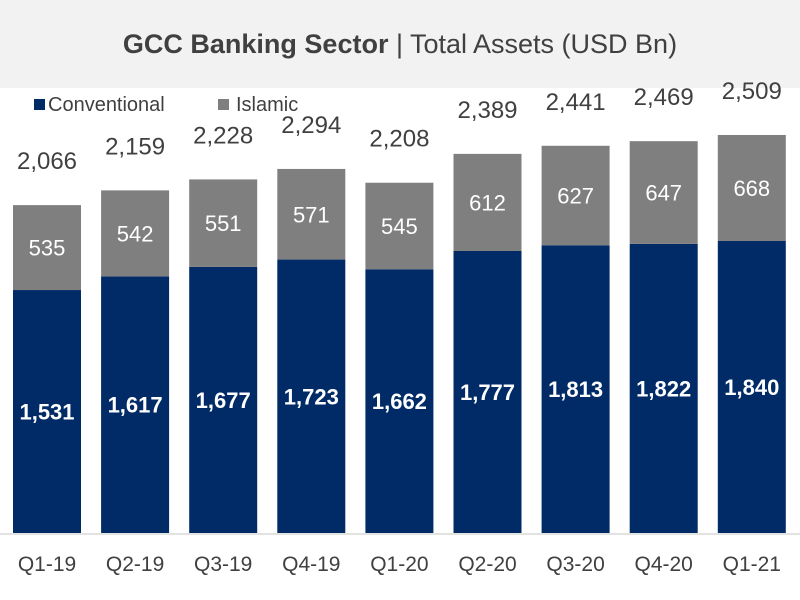 This screenshot has width=800, height=600. What do you see at coordinates (135, 564) in the screenshot?
I see `x-axis-tick-label: Q2-19` at bounding box center [135, 564].